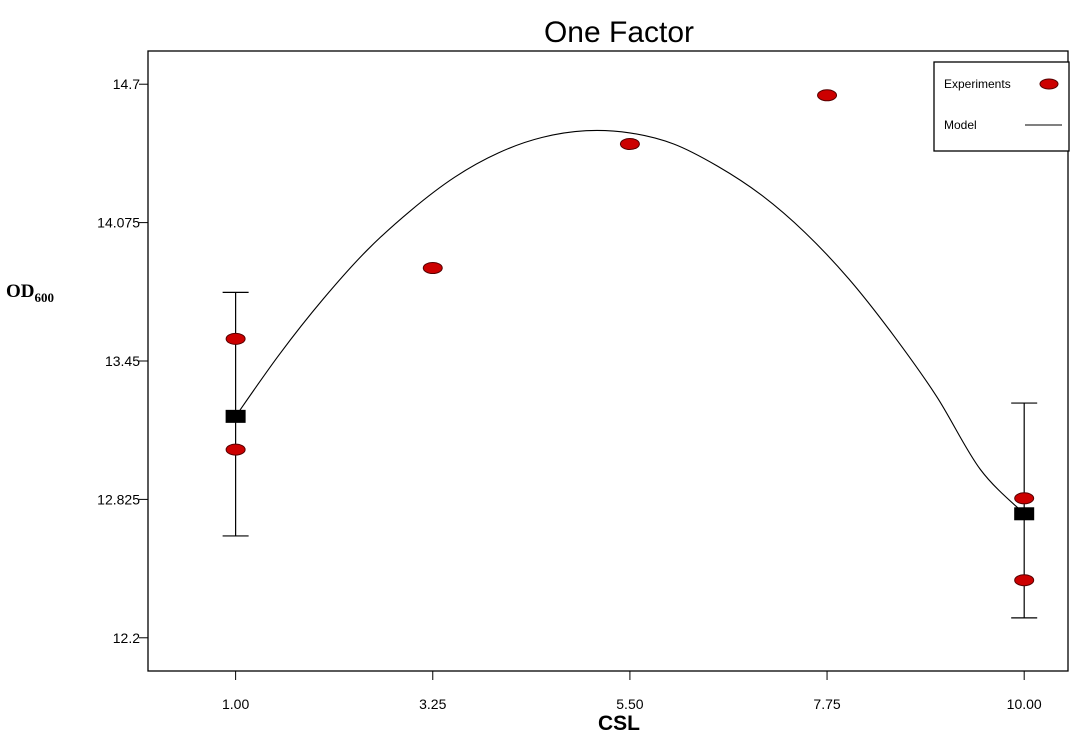 The height and width of the screenshot is (736, 1078). Describe the element at coordinates (45, 297) in the screenshot. I see `y-axis-label-subscript: 600` at that location.